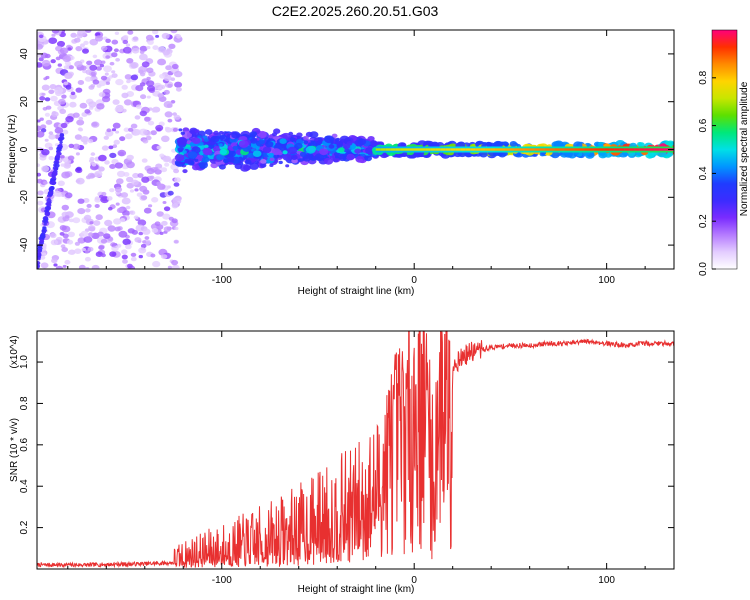  I want to click on snr-x-label: Height of straight line (km), so click(356, 589).